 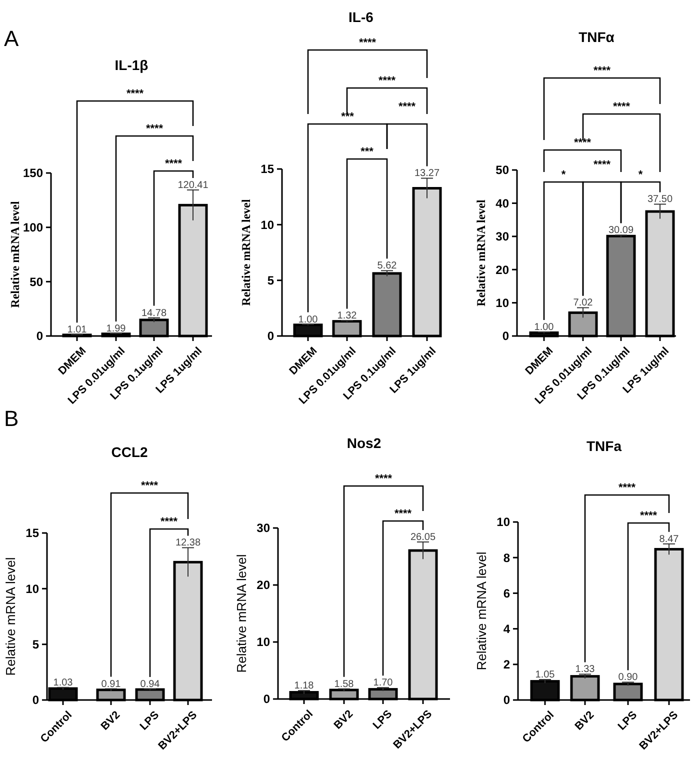 I want to click on text: A, so click(x=11, y=38).